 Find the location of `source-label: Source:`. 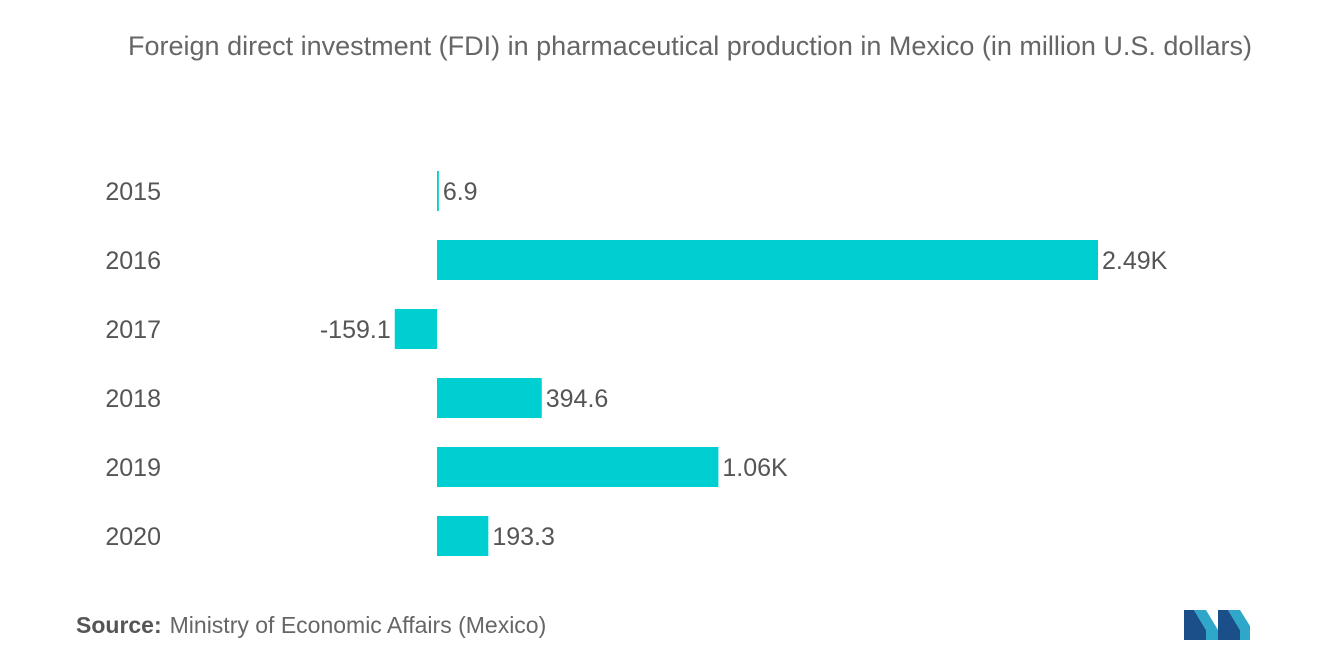

source-label: Source: is located at coordinates (119, 625).